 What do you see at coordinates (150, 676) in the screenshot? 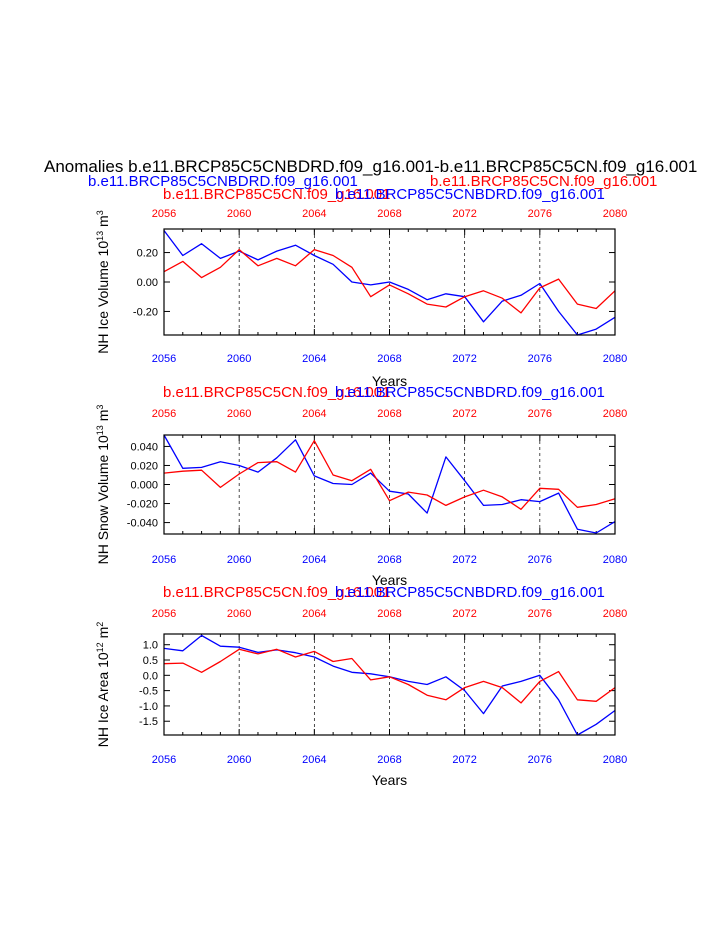
I see `y-tick-label: 0.0` at bounding box center [150, 676].